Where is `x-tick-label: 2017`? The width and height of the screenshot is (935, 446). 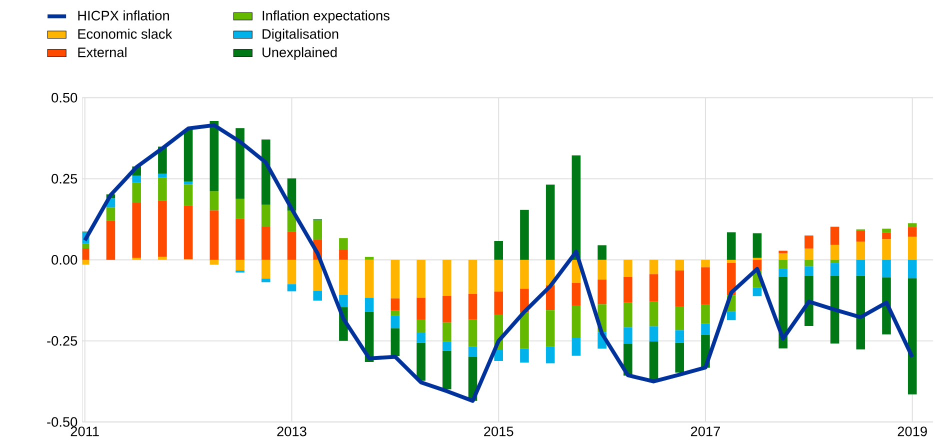 x-tick-label: 2017 is located at coordinates (705, 431).